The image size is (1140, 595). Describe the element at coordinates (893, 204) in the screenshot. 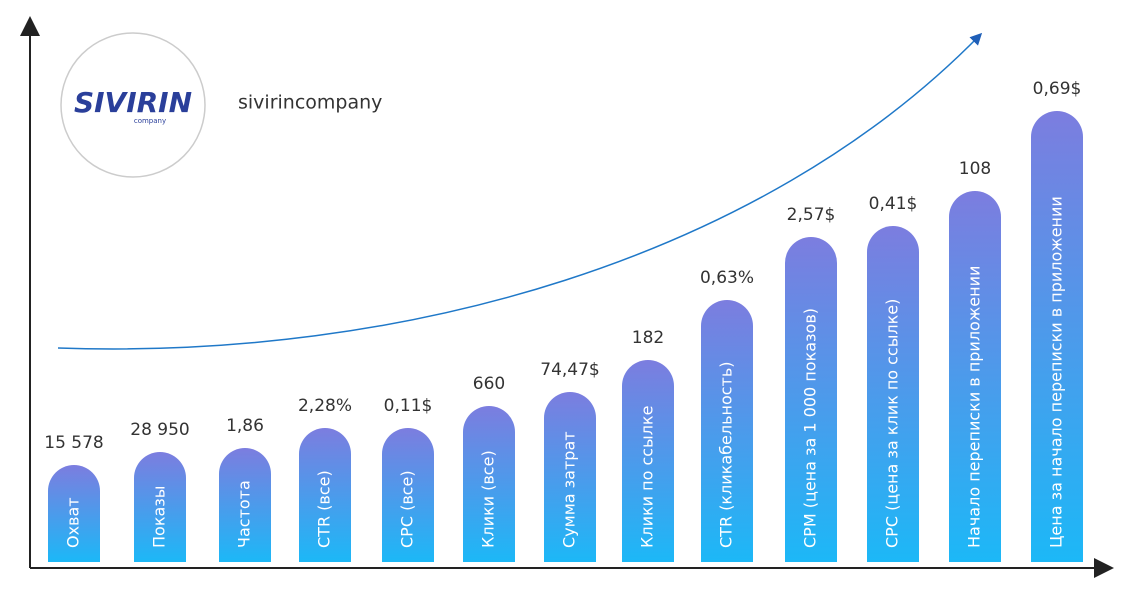

I see `item-value: 0,41$` at that location.